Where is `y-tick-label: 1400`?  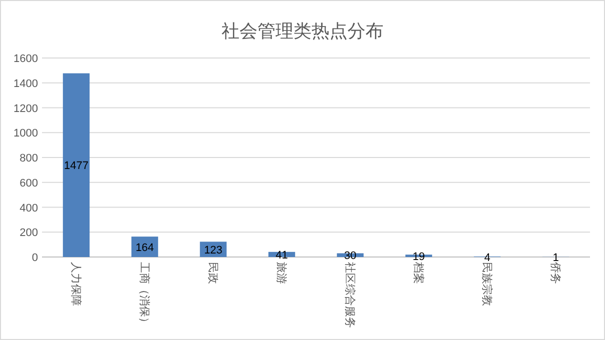 y-tick-label: 1400 is located at coordinates (26, 84).